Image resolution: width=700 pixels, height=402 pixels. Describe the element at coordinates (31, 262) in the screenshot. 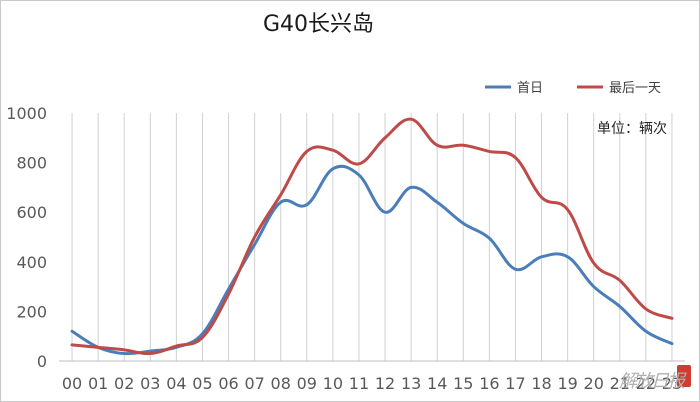

I see `y-tick-label: 400` at that location.